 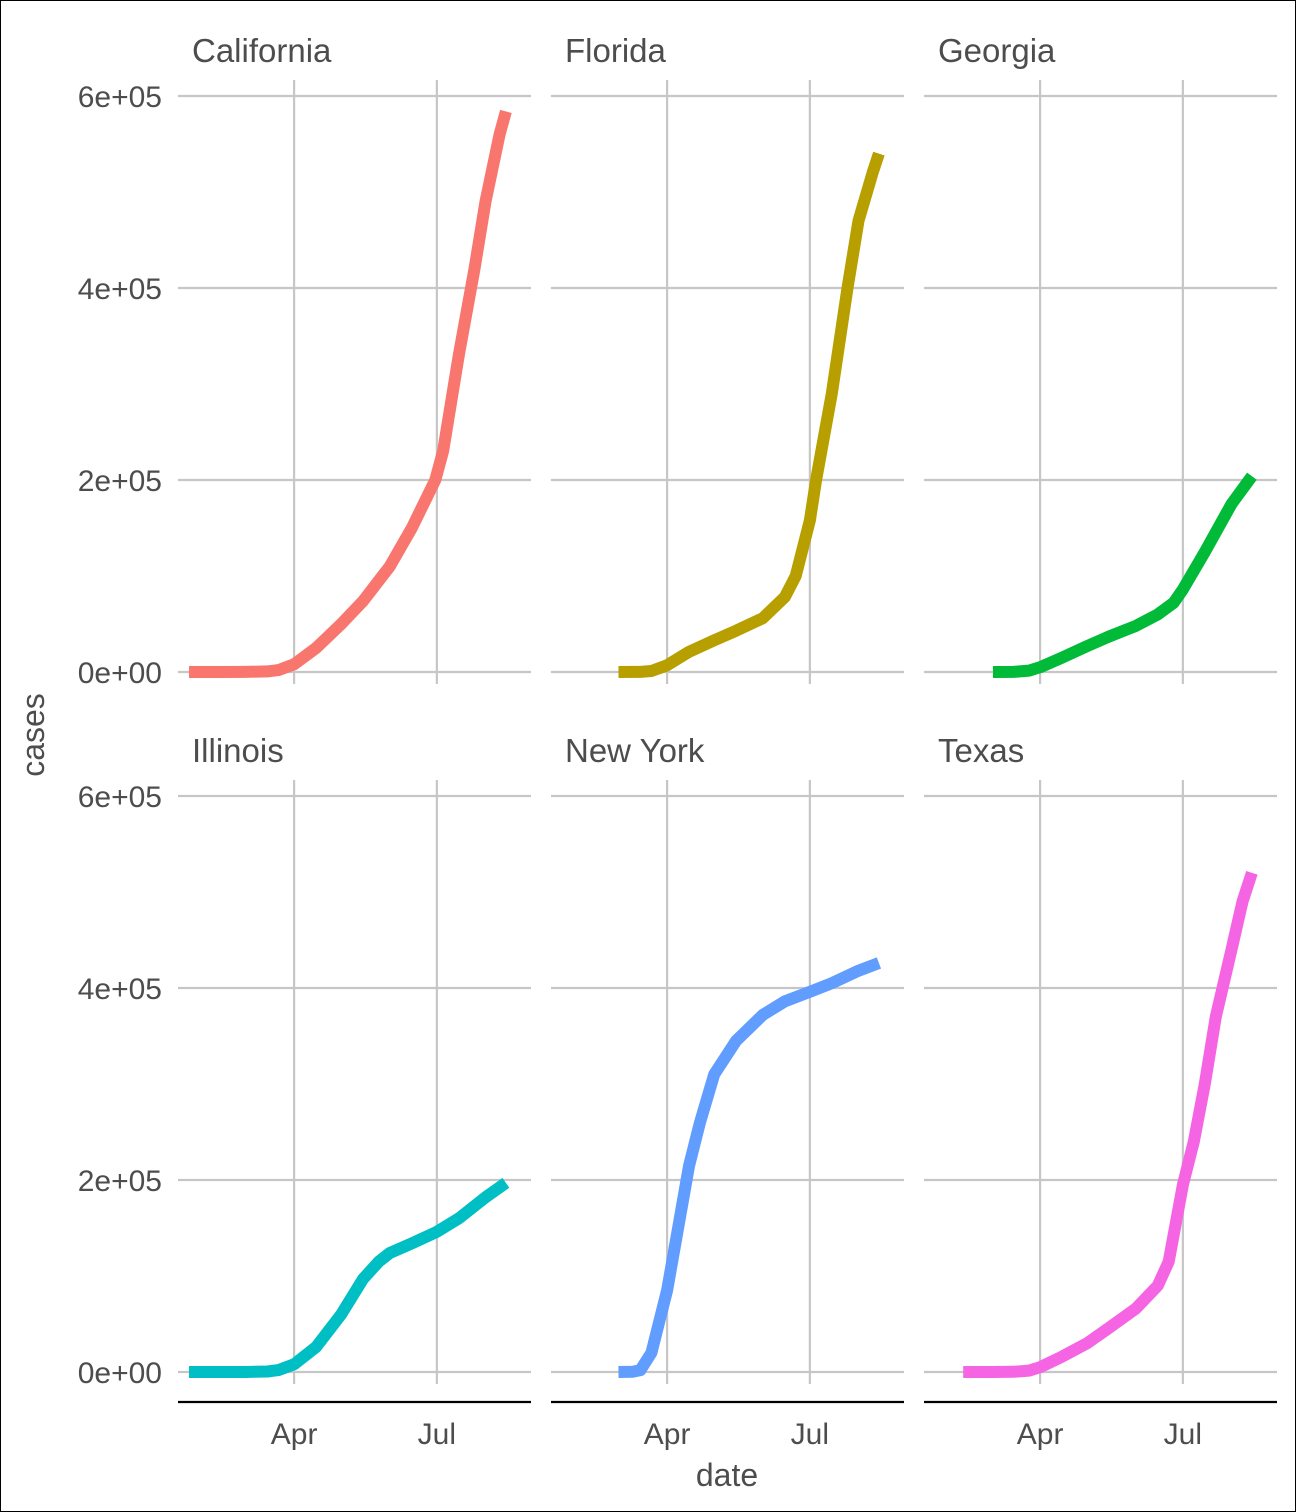 What do you see at coordinates (1124, 575) in the screenshot?
I see `series-line-georgia` at bounding box center [1124, 575].